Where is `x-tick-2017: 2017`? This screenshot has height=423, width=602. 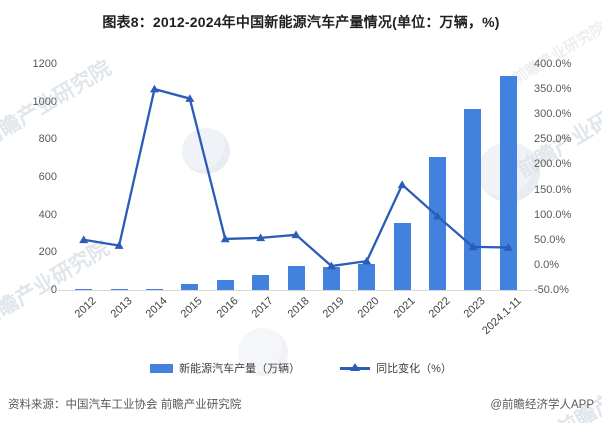 x-tick-2017: 2017 is located at coordinates (262, 308).